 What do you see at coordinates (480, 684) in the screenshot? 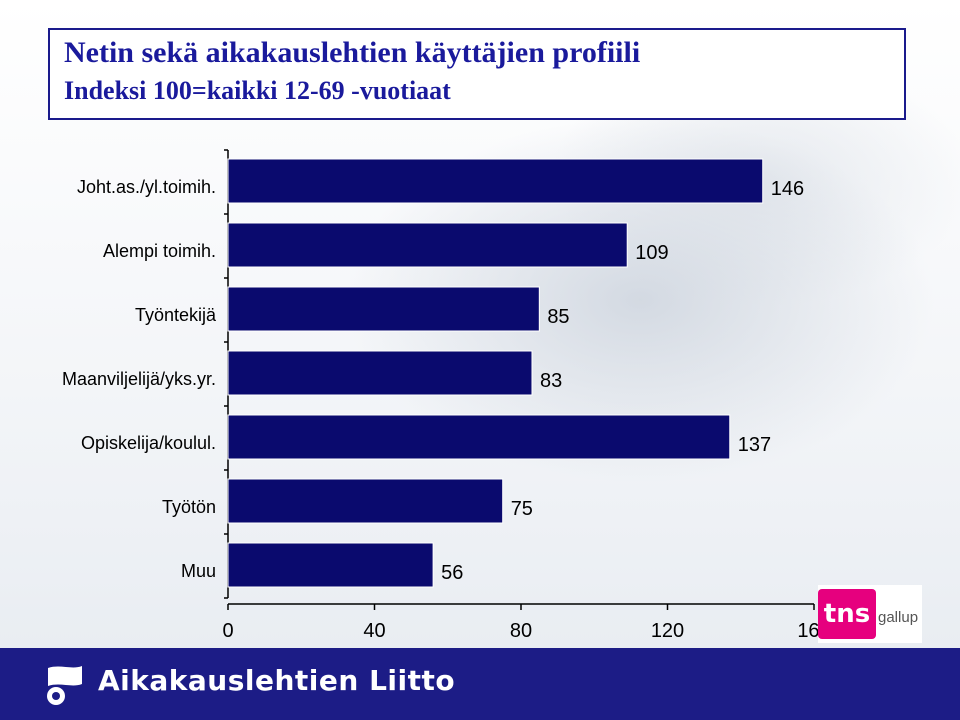
I see `footer-bar: Aikakauslehtien Liitto` at bounding box center [480, 684].